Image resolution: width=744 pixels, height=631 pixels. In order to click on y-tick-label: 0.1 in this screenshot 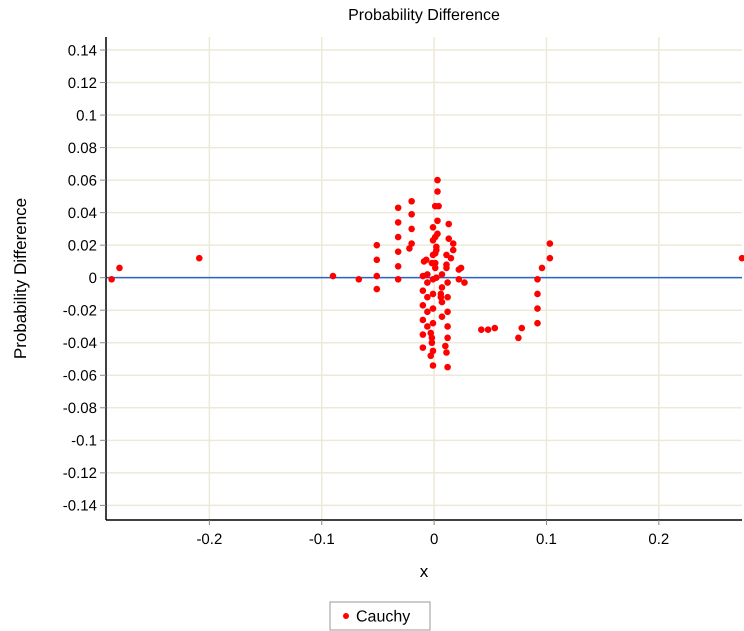, I will do `click(86, 115)`.